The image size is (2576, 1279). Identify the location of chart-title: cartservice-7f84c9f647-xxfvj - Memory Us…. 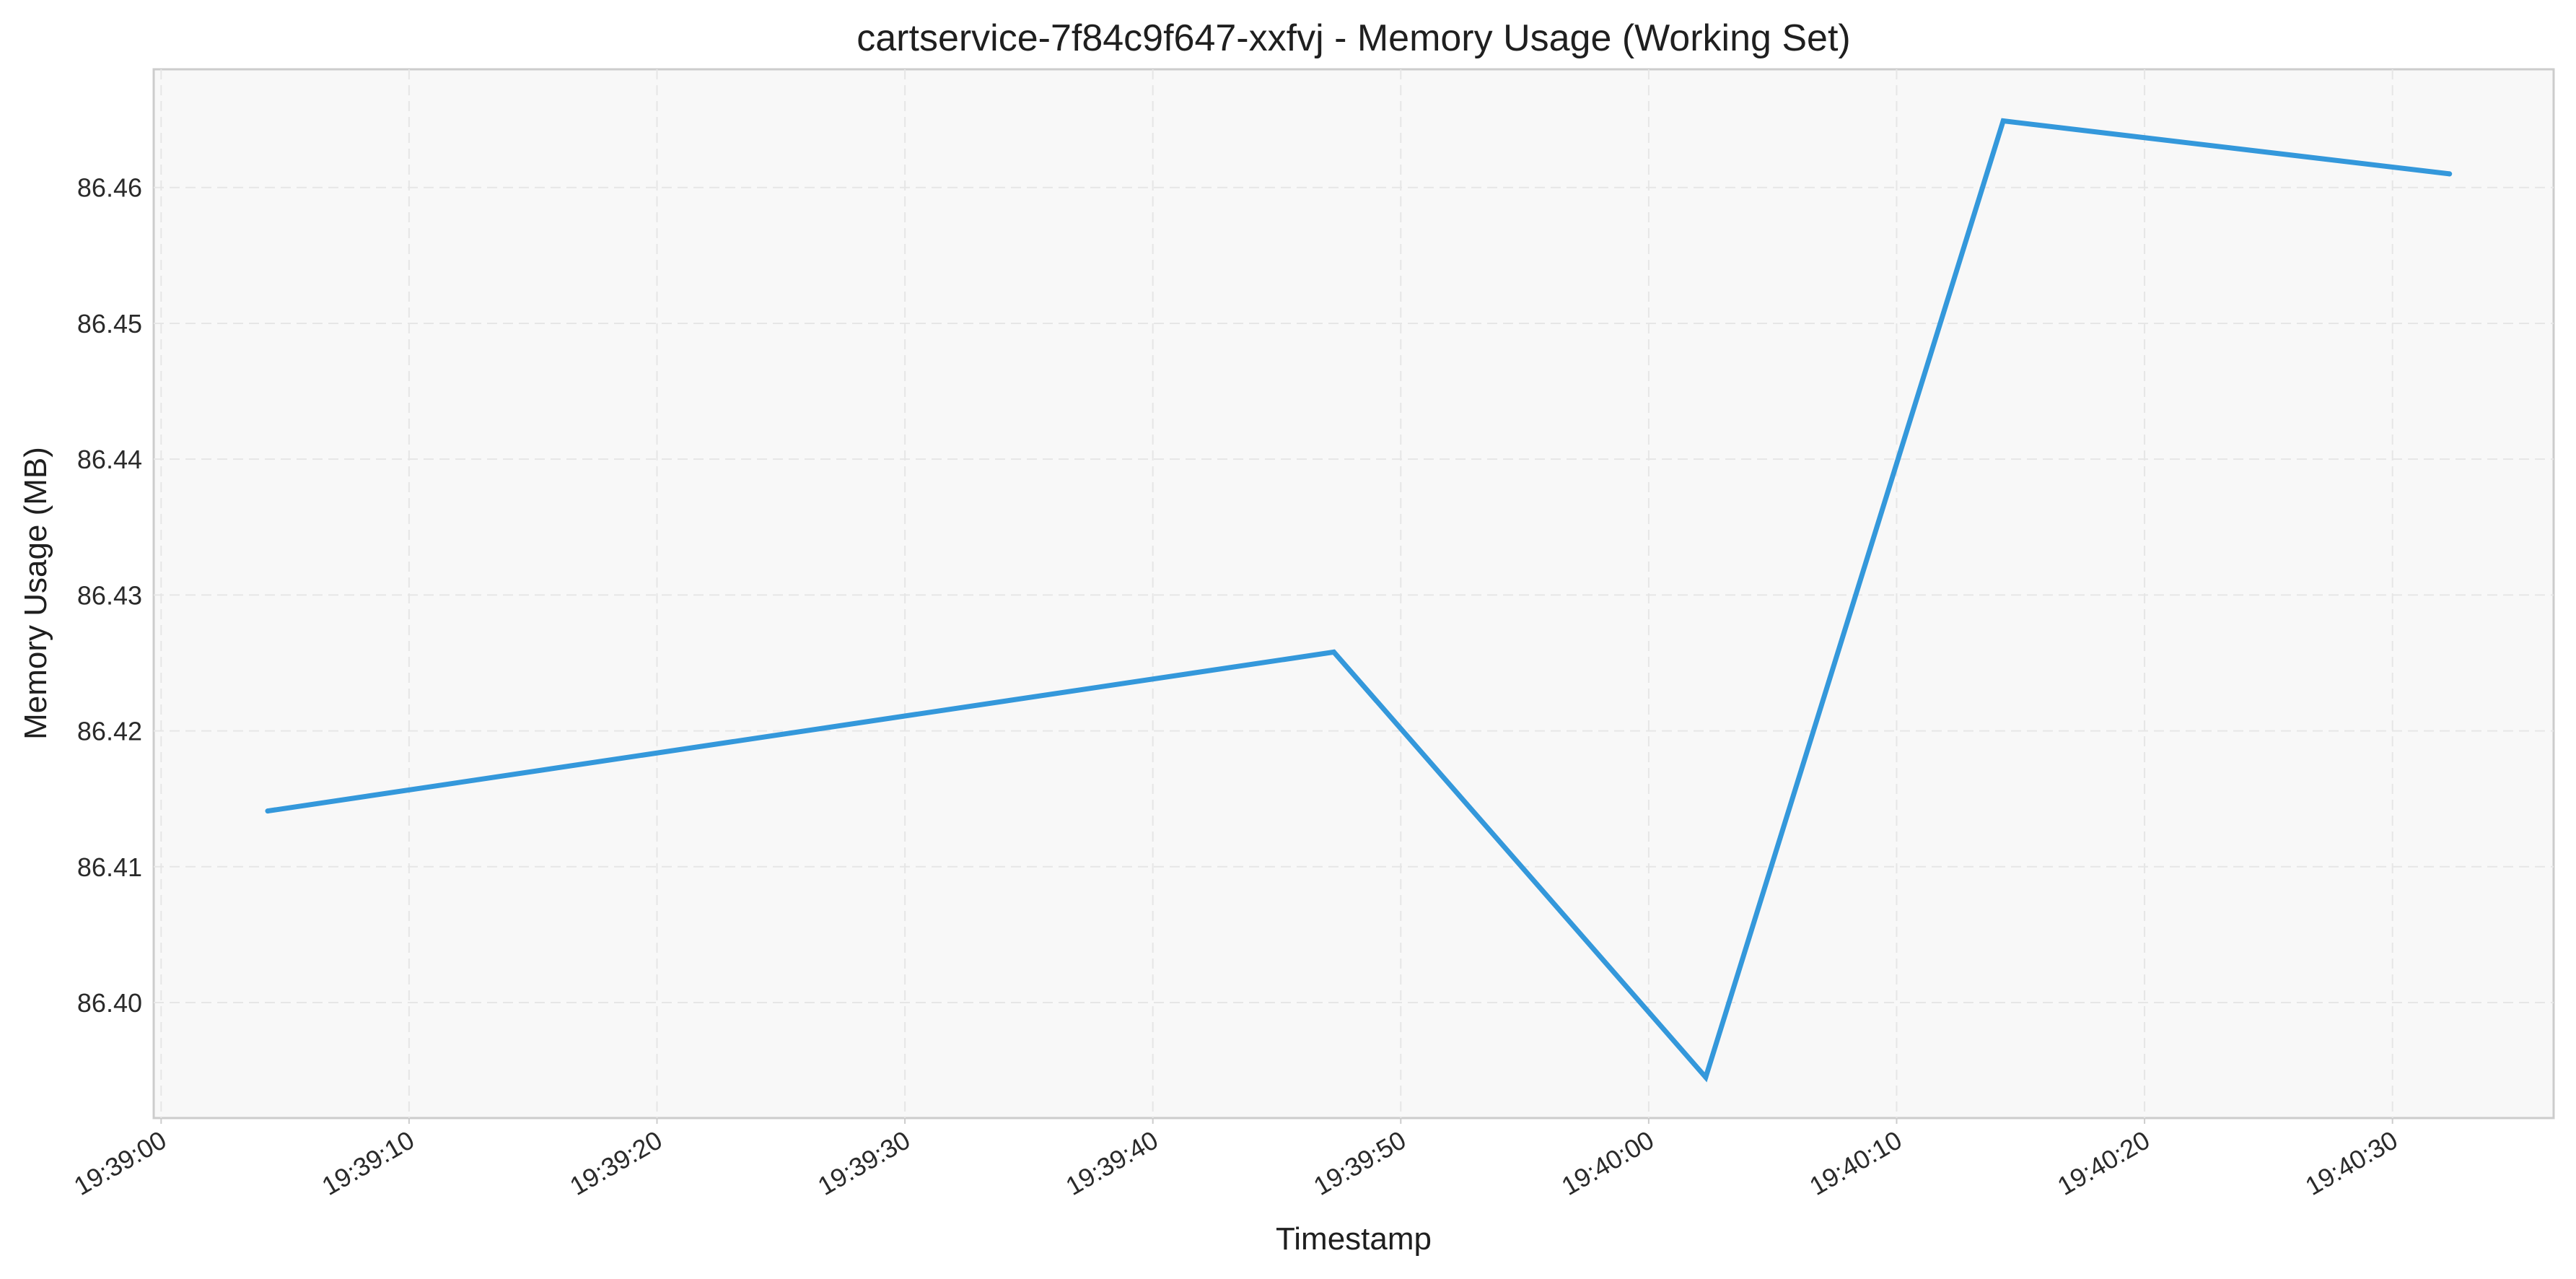
(1353, 38).